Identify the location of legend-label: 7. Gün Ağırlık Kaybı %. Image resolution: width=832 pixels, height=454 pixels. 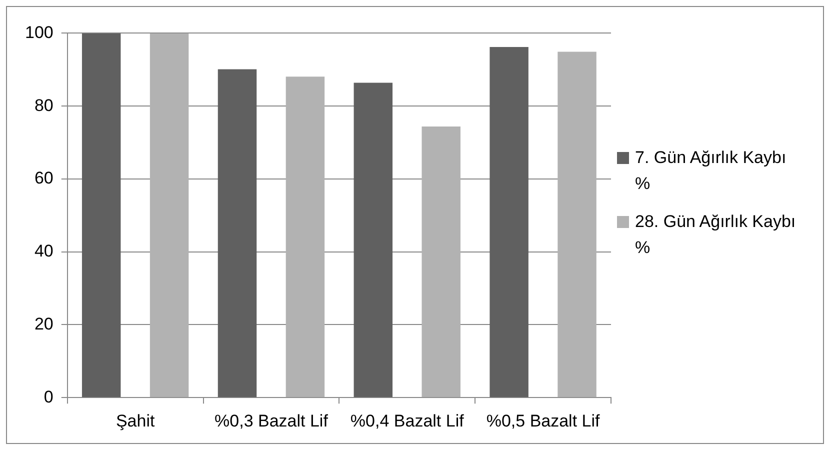
(711, 171).